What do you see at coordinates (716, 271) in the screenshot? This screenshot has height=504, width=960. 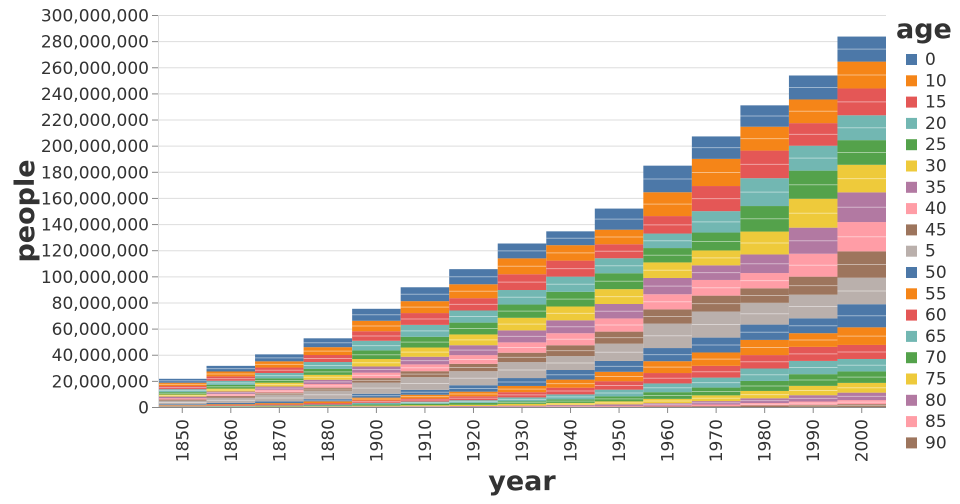 I see `bar-1970` at bounding box center [716, 271].